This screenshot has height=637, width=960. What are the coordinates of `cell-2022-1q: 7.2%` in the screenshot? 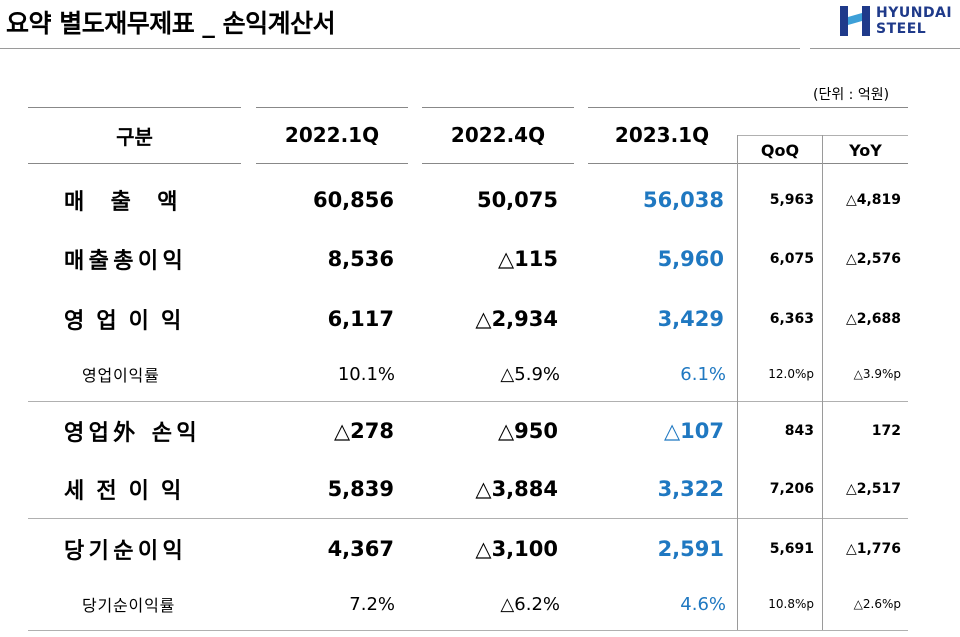 It's located at (372, 604).